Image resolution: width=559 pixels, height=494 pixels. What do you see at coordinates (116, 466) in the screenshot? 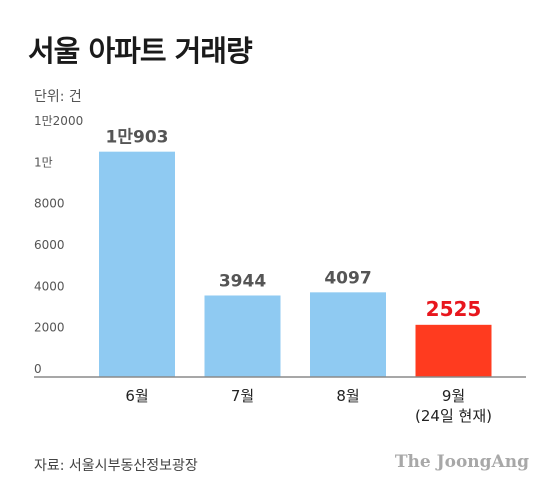
I see `source-note: 자료: 서울시부동산정보광장` at bounding box center [116, 466].